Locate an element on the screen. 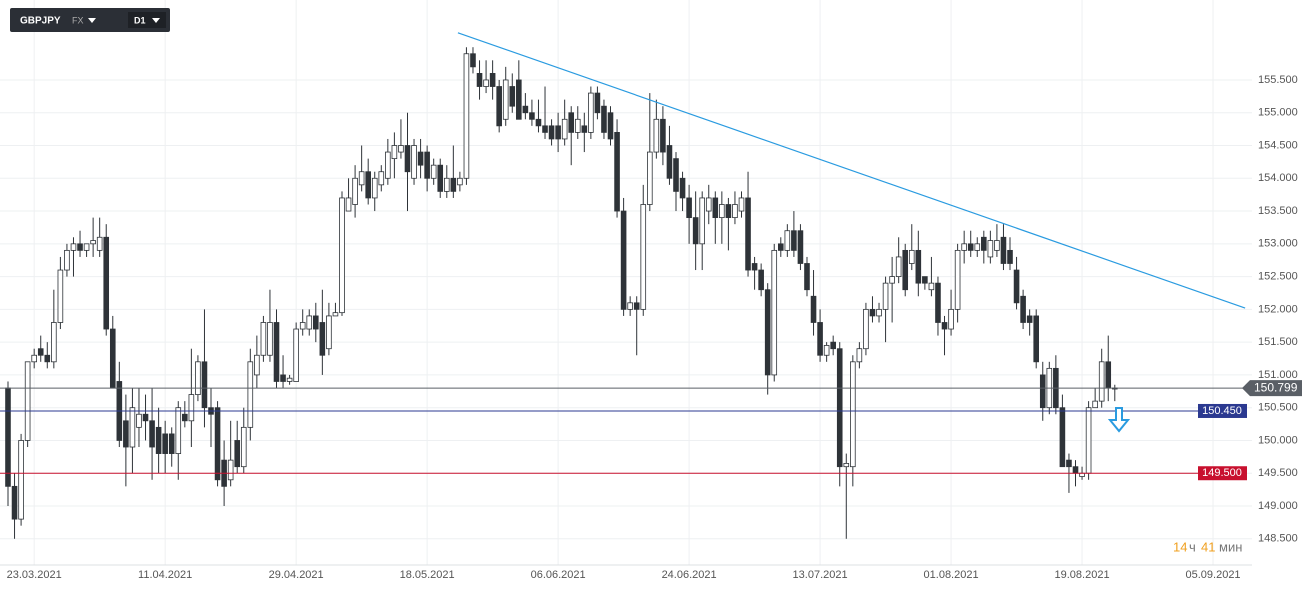 Image resolution: width=1315 pixels, height=597 pixels. y-tick-label: 154.000 is located at coordinates (1278, 178).